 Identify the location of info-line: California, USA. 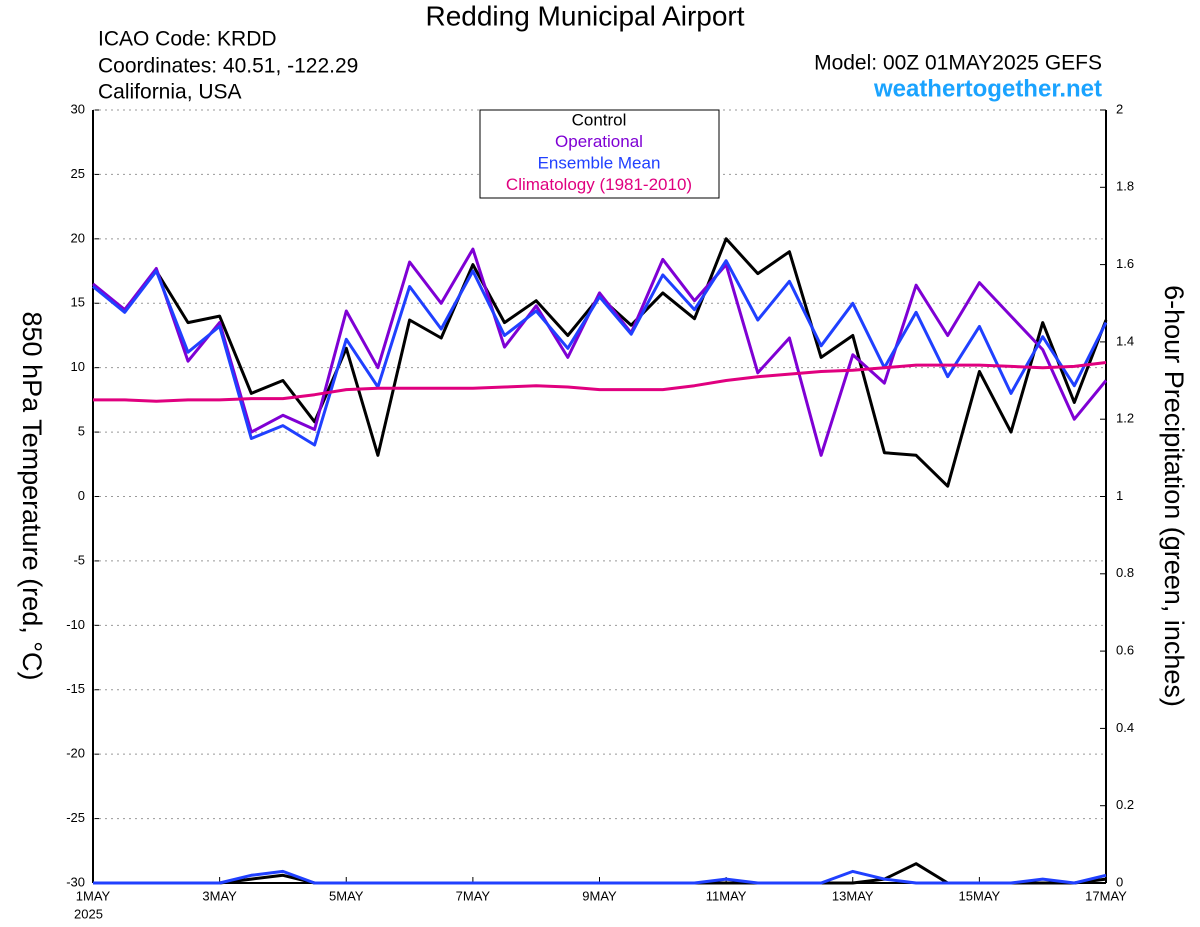
(170, 92).